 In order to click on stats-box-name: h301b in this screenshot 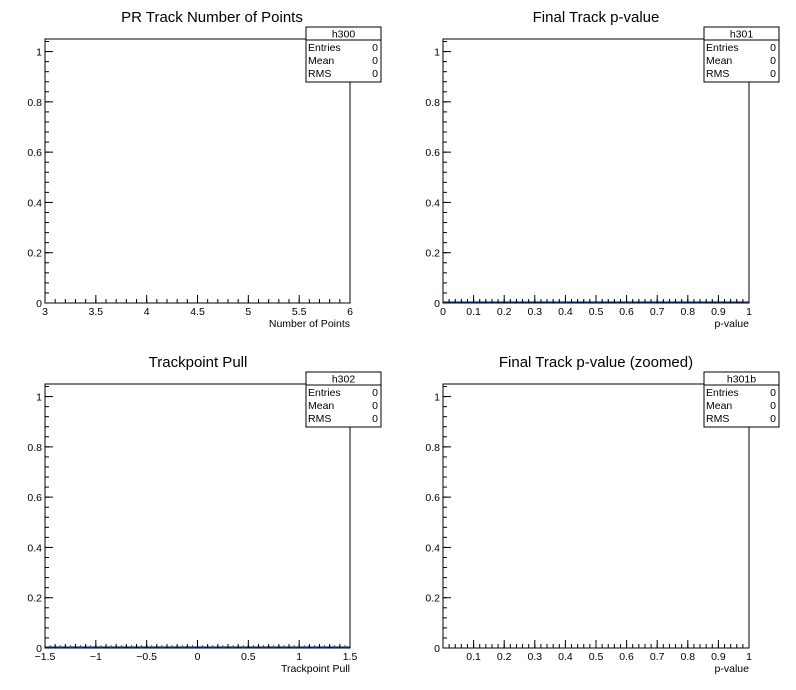, I will do `click(741, 380)`.